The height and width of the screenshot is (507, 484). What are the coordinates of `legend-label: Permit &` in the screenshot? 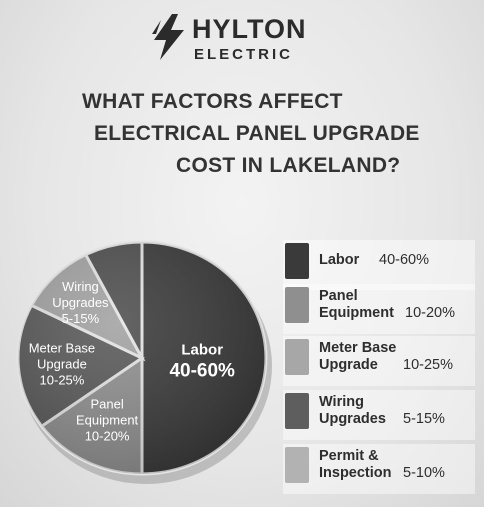 It's located at (349, 456).